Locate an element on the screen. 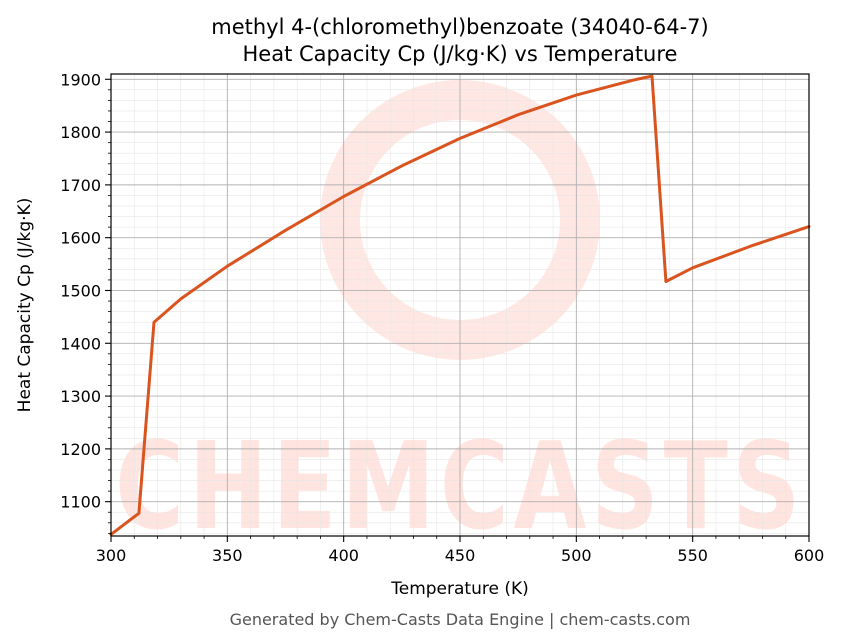 The height and width of the screenshot is (644, 843). y-tick-label: 1200 is located at coordinates (80, 449).